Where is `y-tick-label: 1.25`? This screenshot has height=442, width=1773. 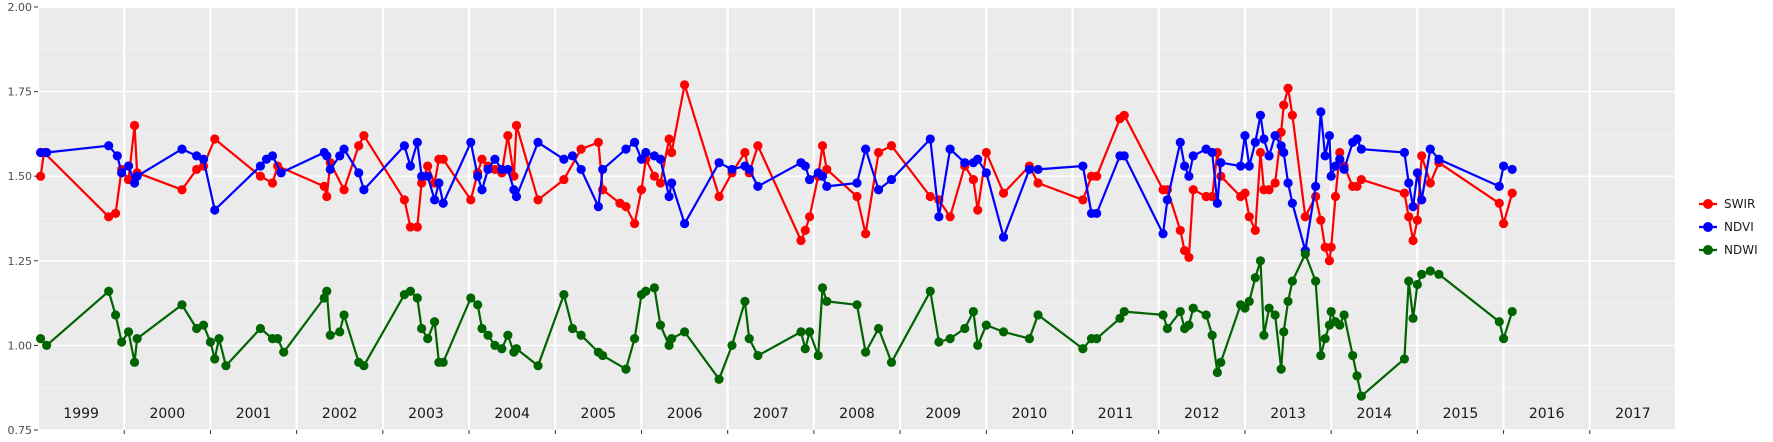
y-tick-label: 1.25 is located at coordinates (20, 261).